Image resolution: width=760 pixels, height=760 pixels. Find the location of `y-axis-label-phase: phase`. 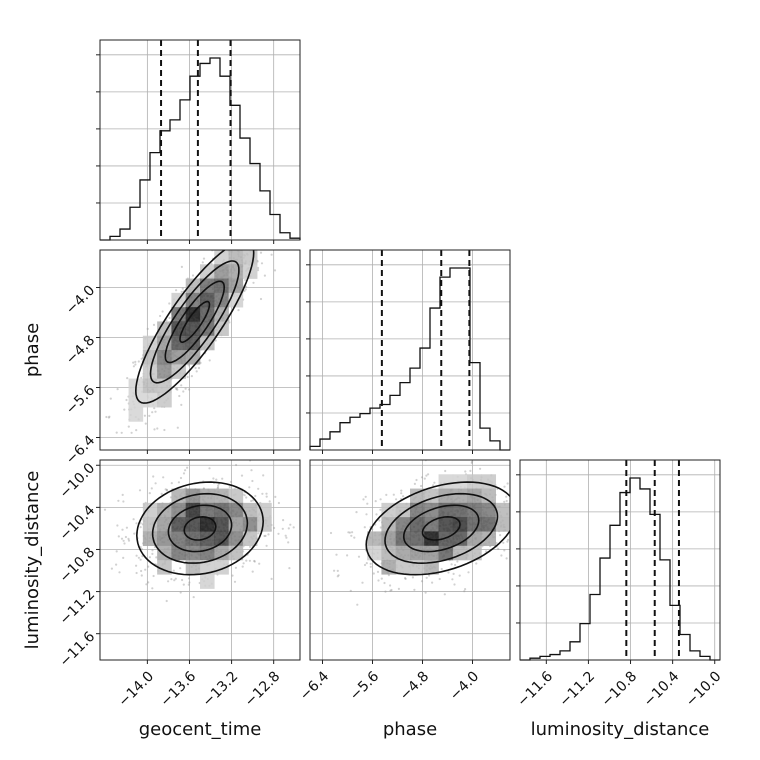

y-axis-label-phase: phase is located at coordinates (32, 350).